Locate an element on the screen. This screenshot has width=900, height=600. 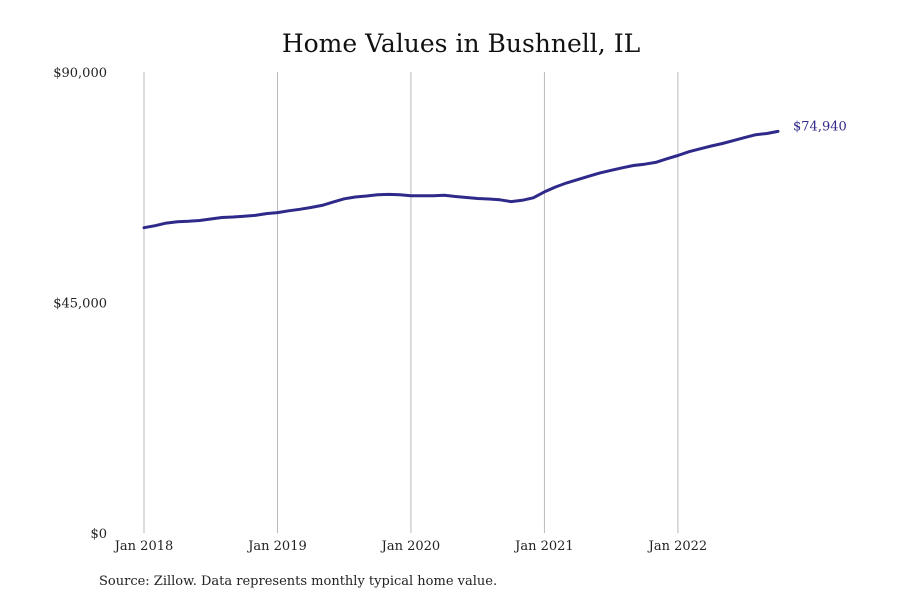
series-layer is located at coordinates (461, 179).